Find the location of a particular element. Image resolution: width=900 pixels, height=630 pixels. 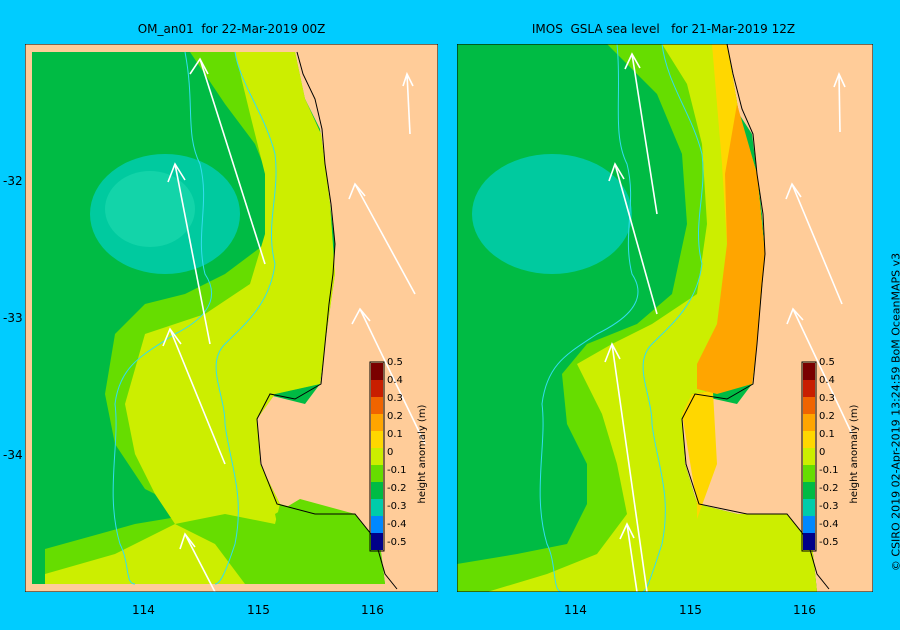

panel-title-right: IMOS GSLA sea level for 21-Mar-2019 12Z is located at coordinates (663, 29).